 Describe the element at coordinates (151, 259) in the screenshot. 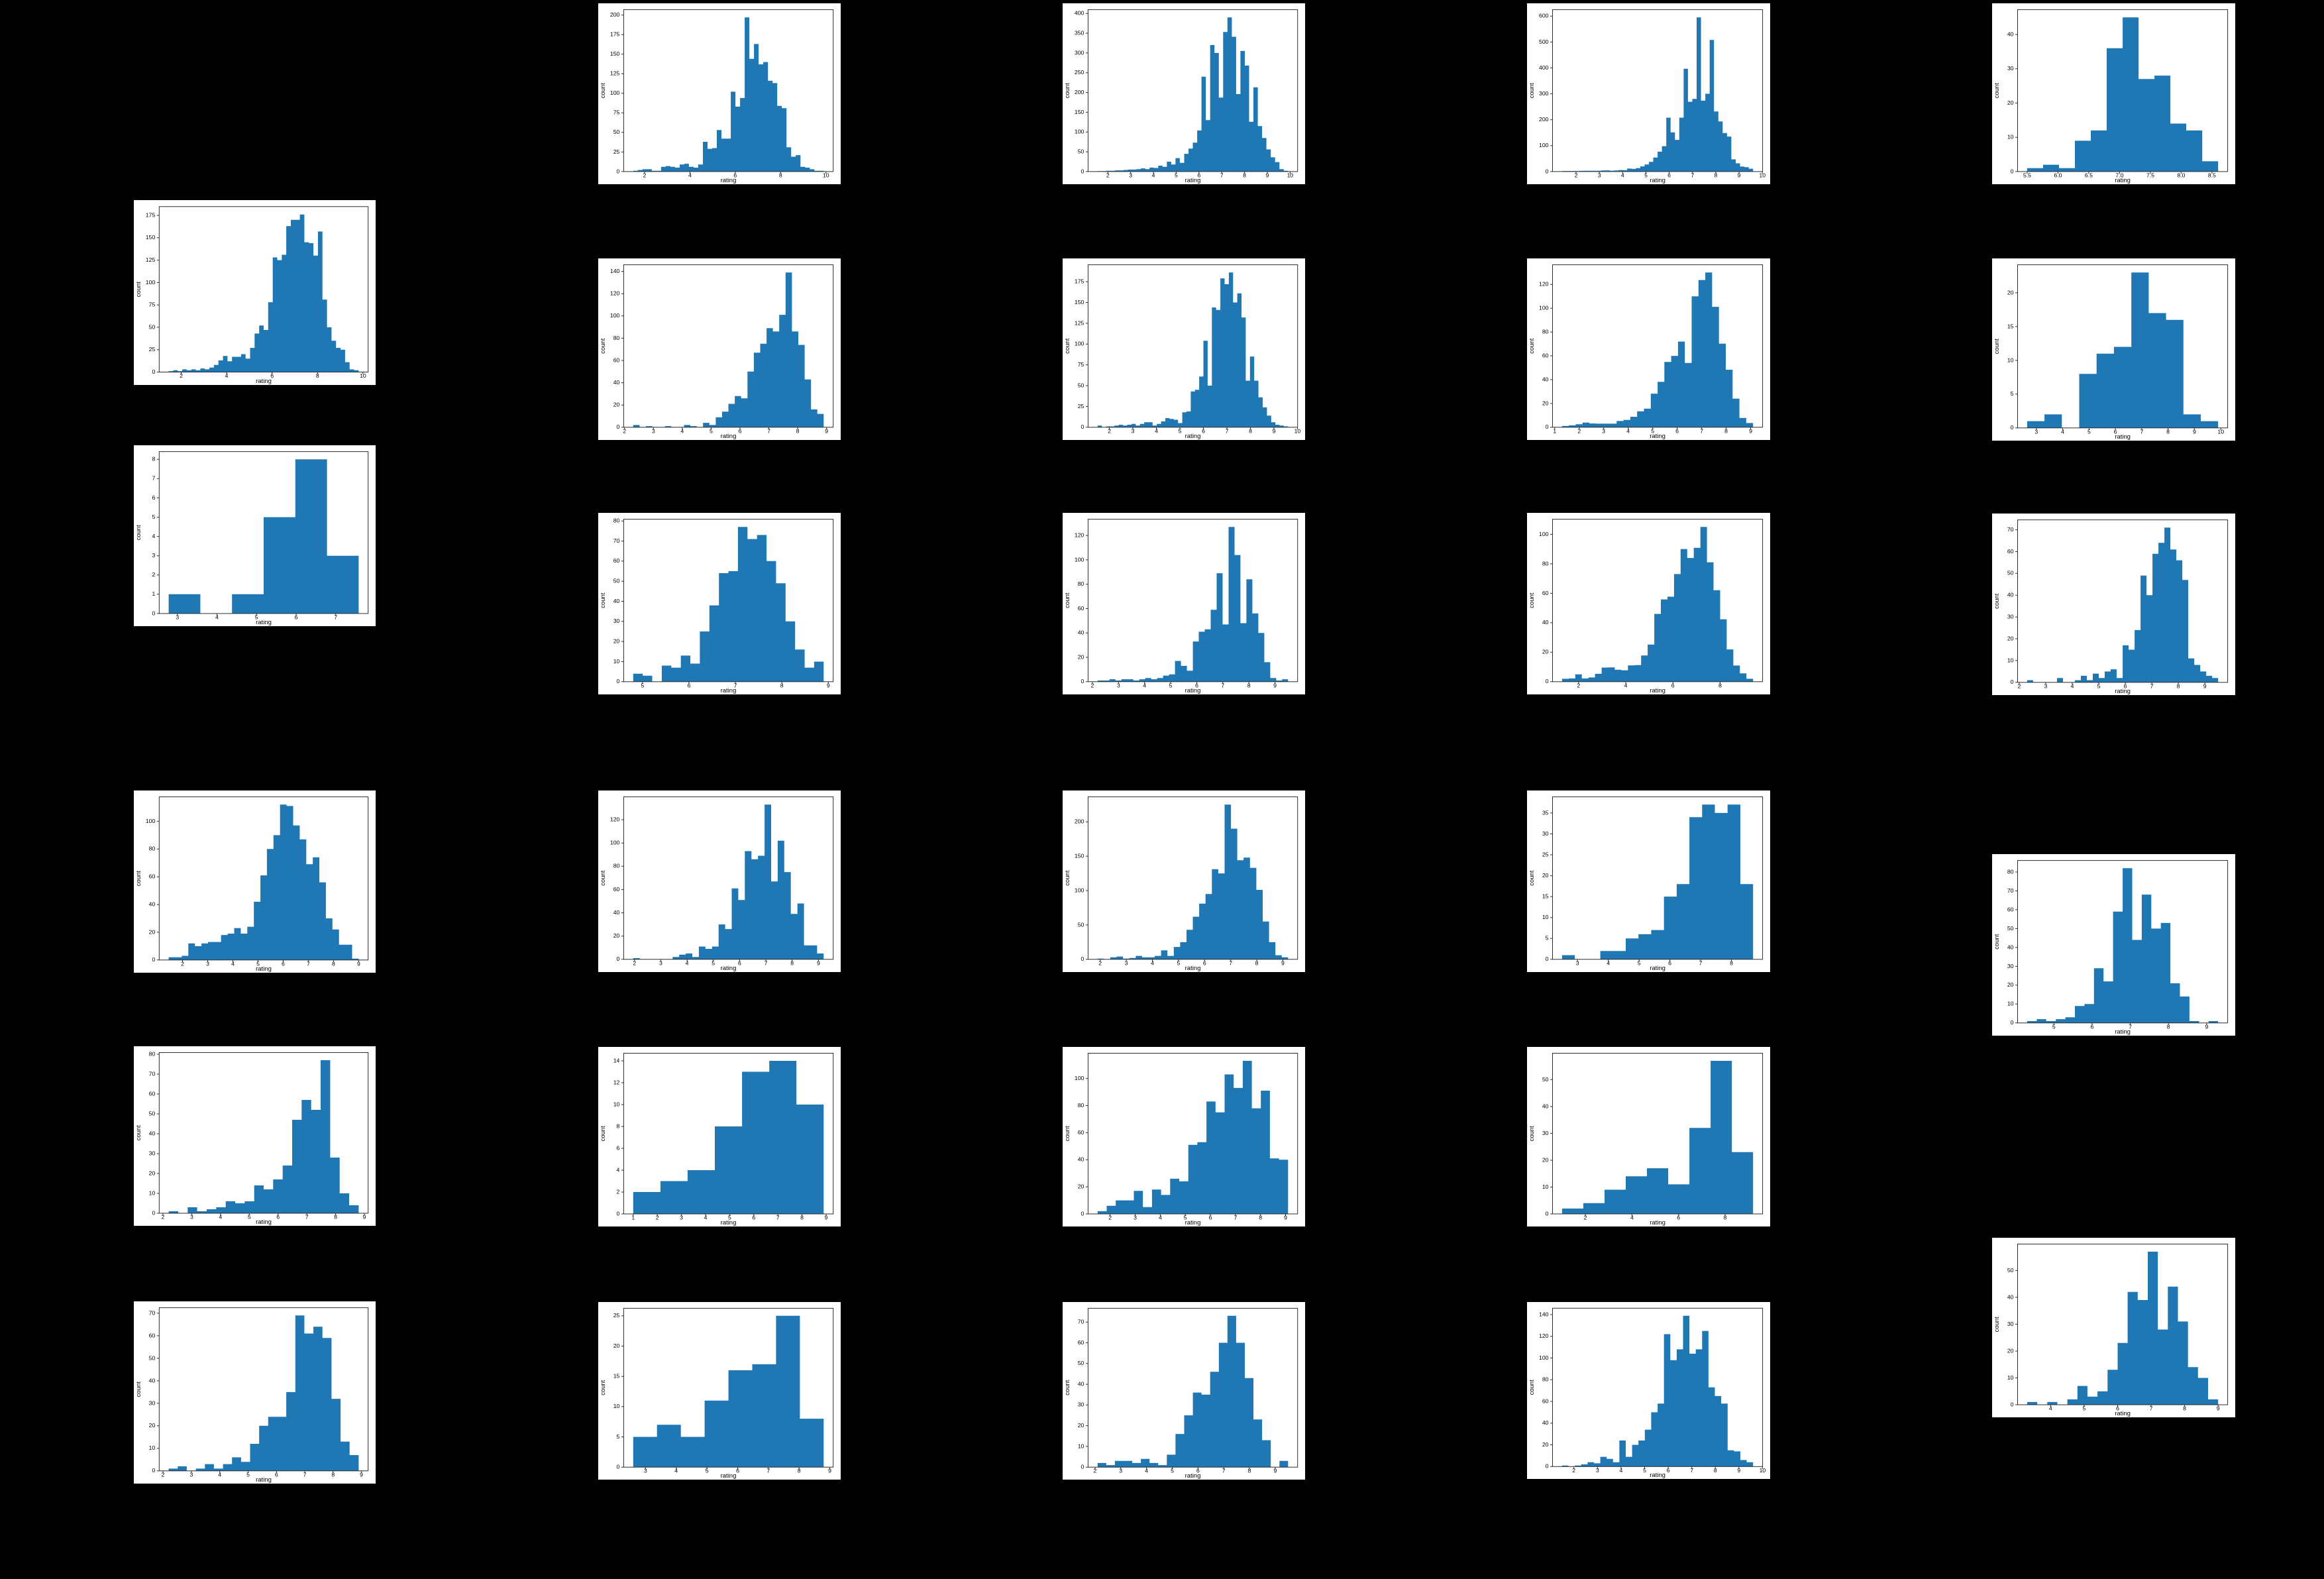

I see `svg-text: 125` at that location.